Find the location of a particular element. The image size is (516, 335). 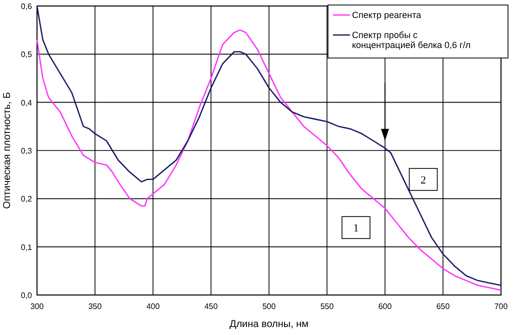

y-axis-title: Оптическая плотность, Б is located at coordinates (7, 150).